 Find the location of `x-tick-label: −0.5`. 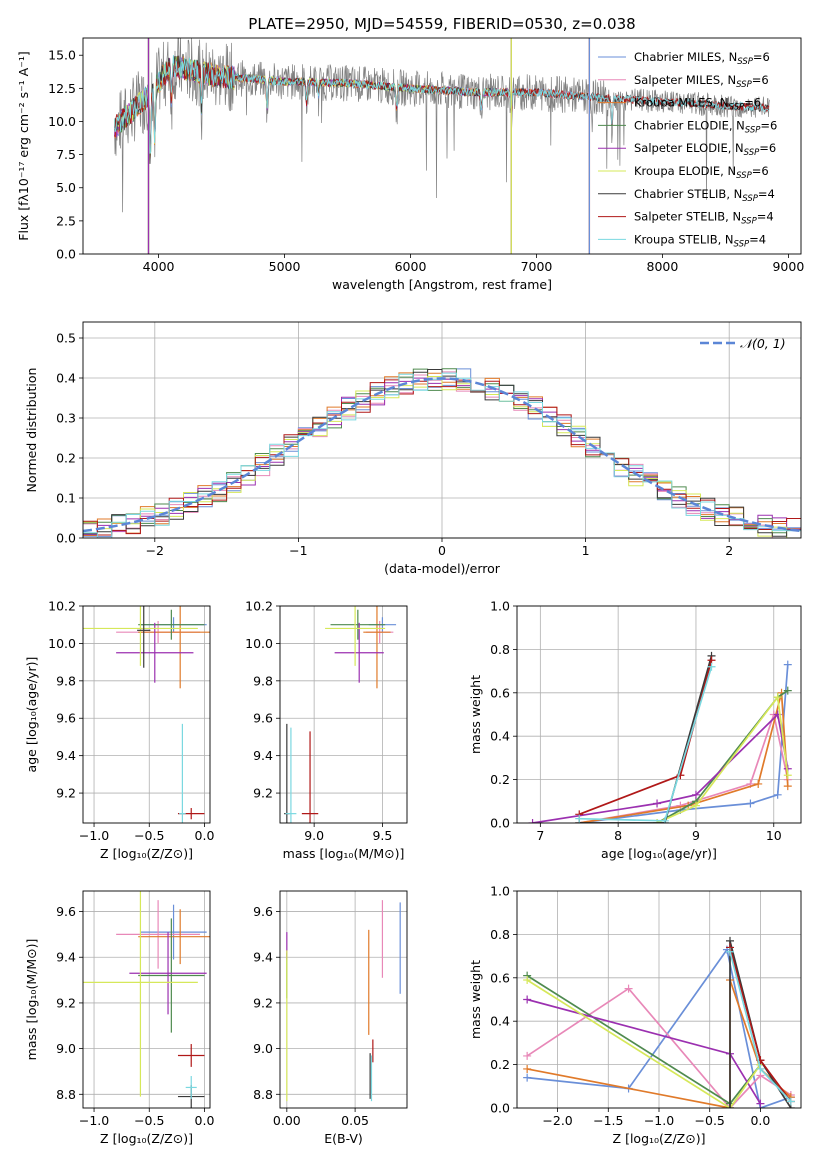

x-tick-label: −0.5 is located at coordinates (149, 835).